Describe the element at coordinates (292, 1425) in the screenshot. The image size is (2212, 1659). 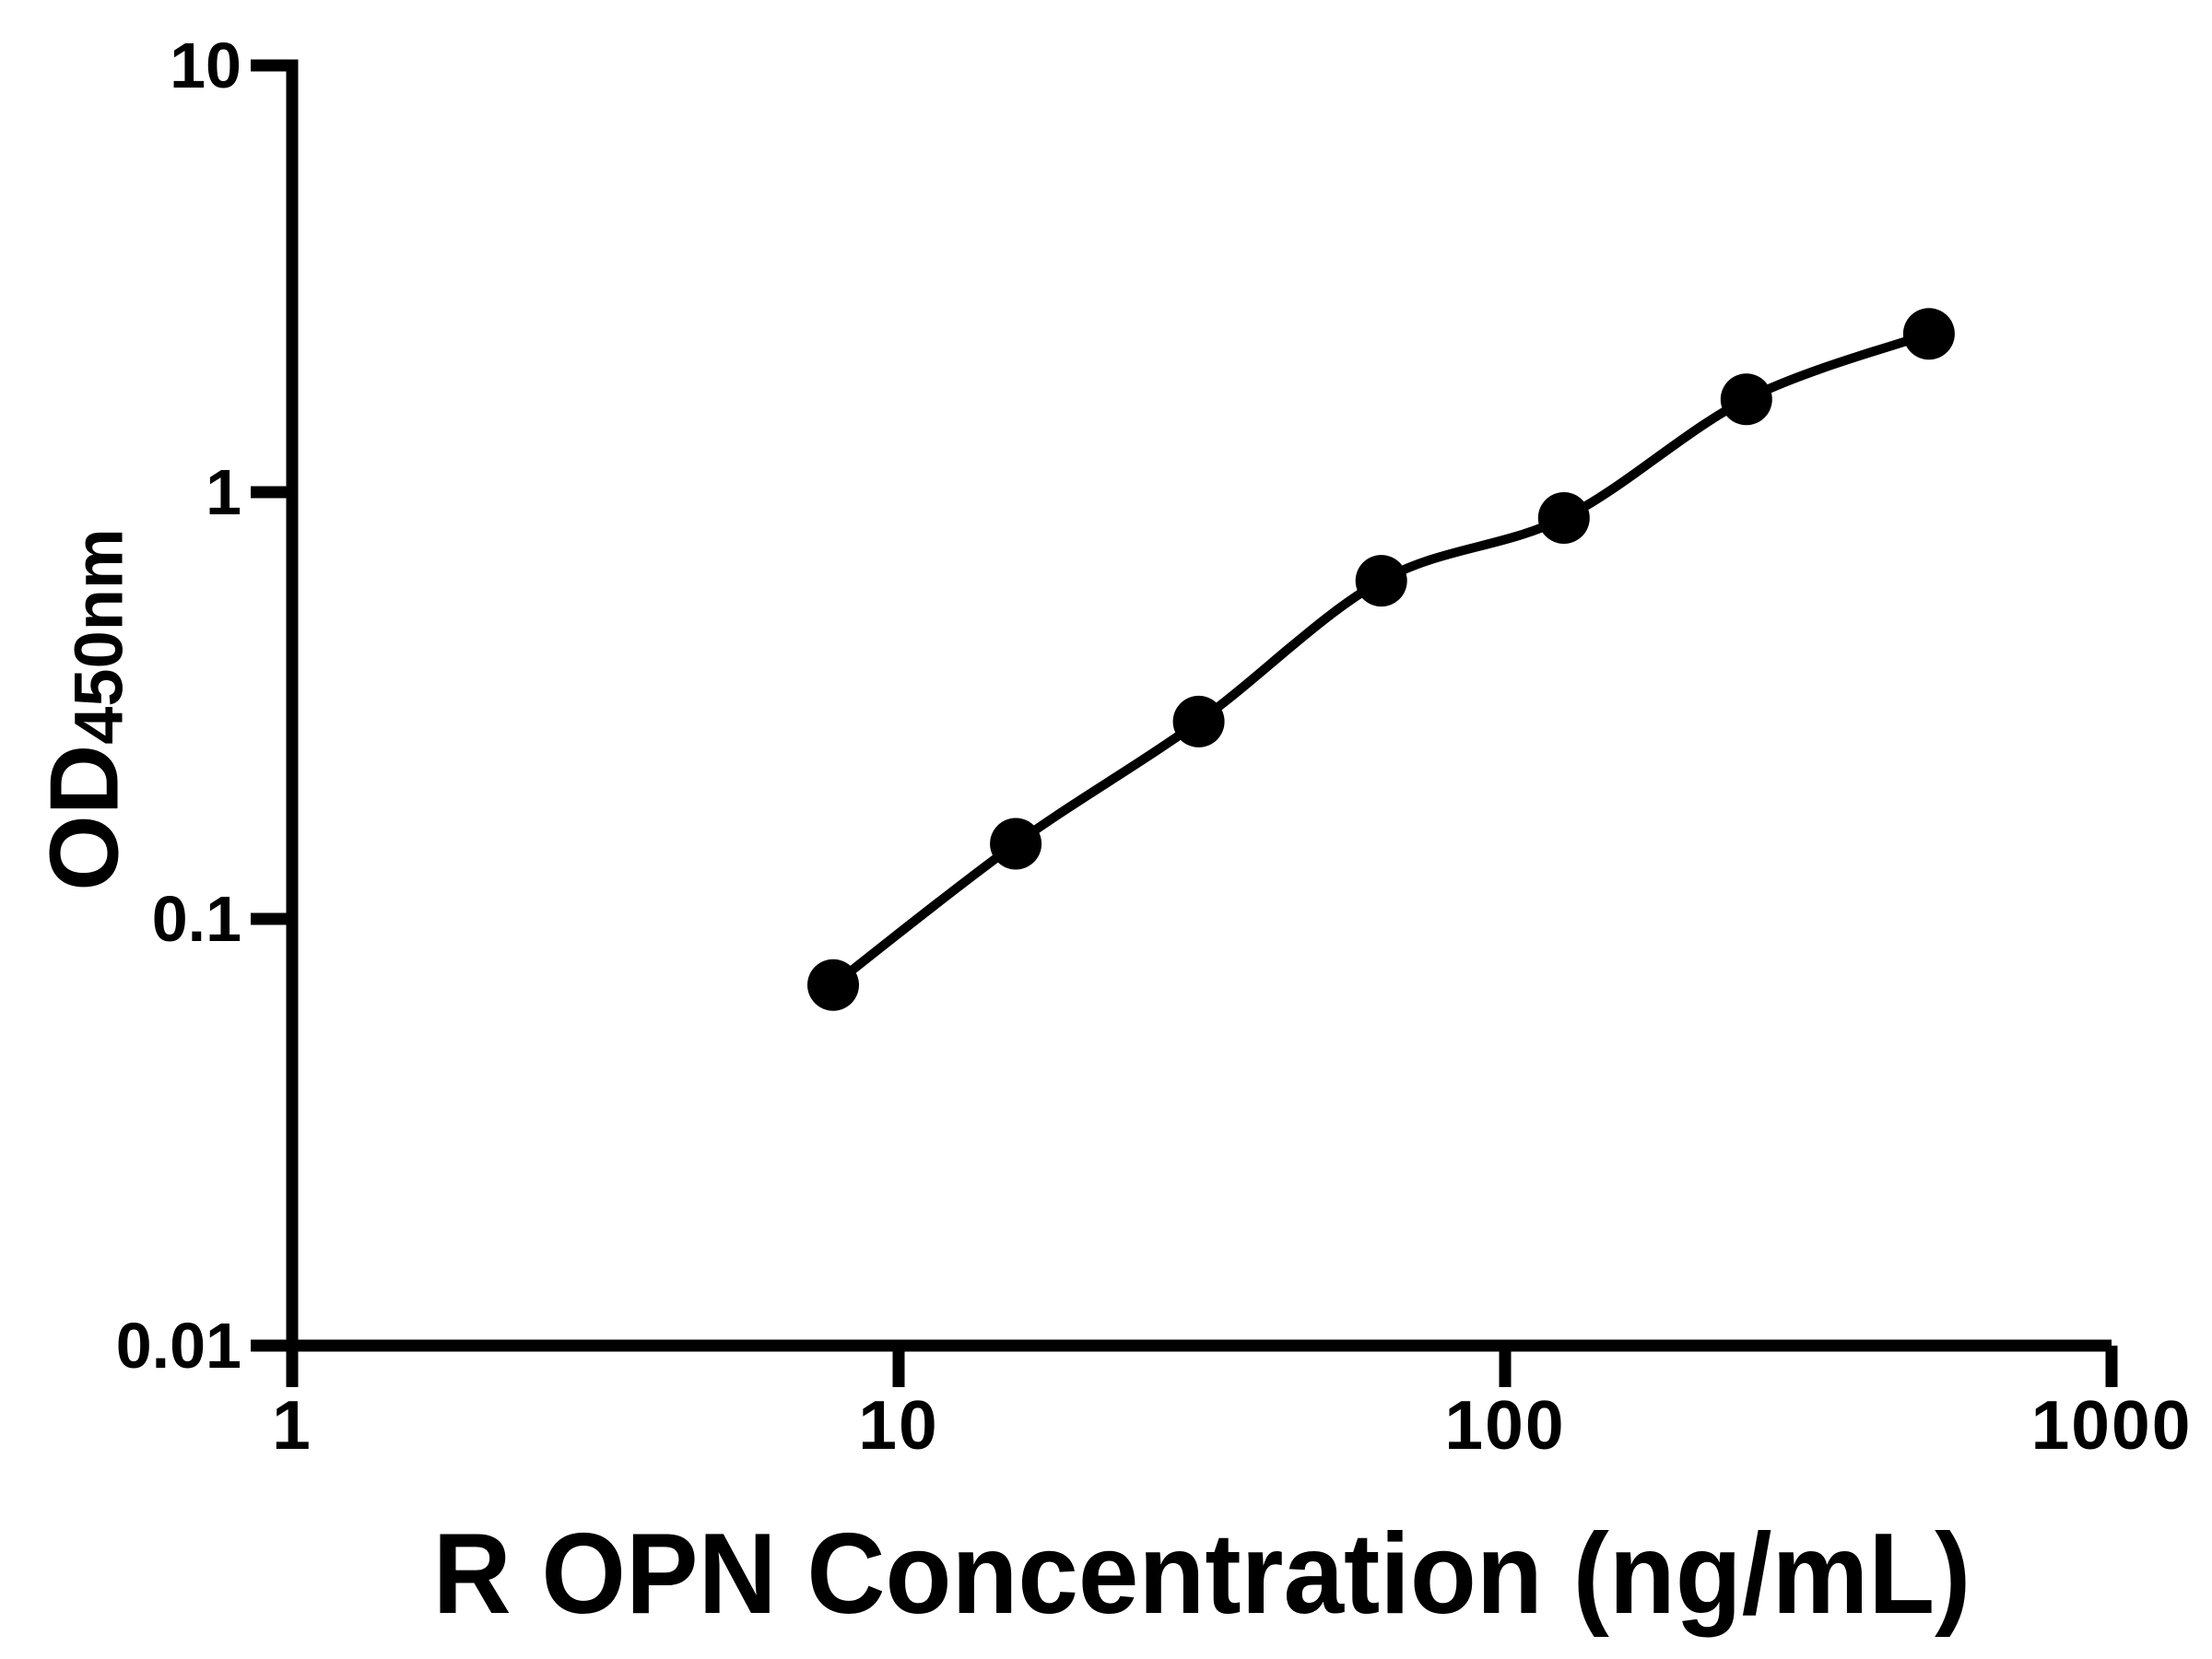
I see `x-tick-label: 1` at that location.